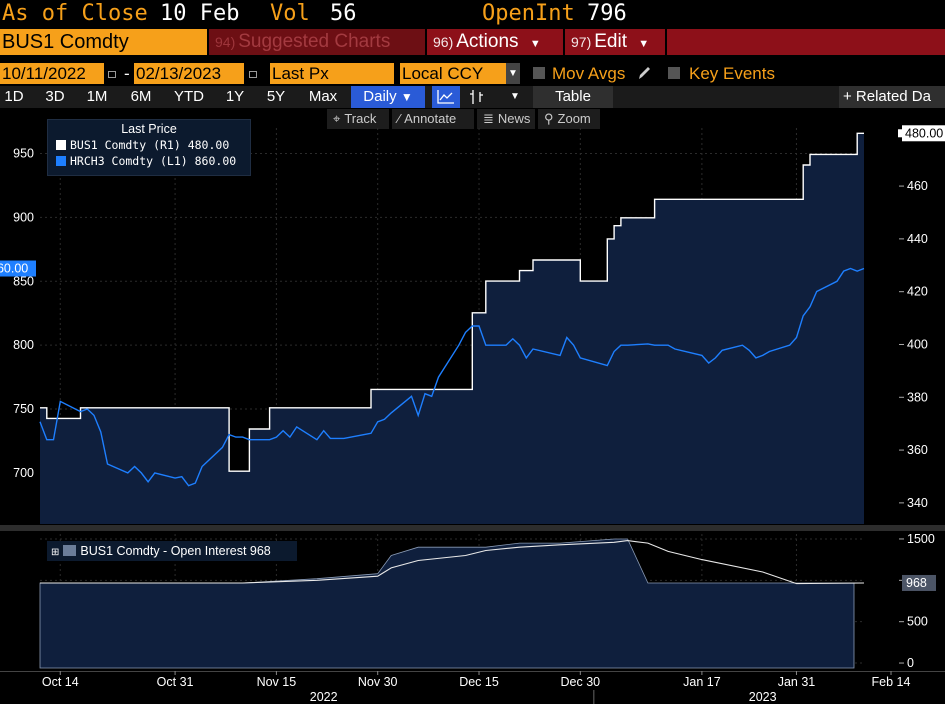  I want to click on quote-header: As of Close 10 Feb Vol 56 OpenInt 796, so click(472, 13).